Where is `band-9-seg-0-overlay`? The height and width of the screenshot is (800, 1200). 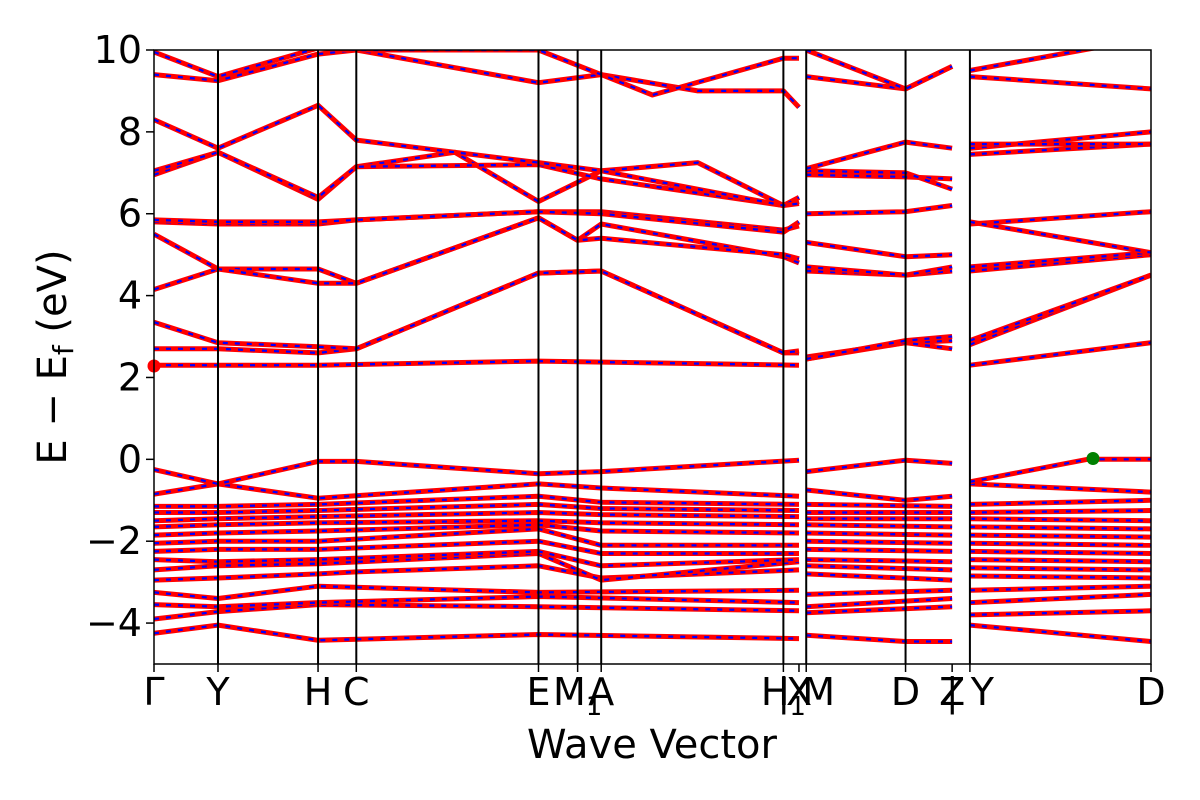 band-9-seg-0-overlay is located at coordinates (477, 530).